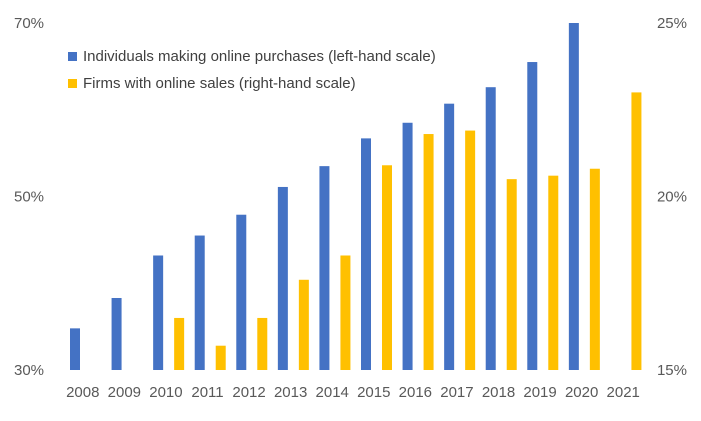 Image resolution: width=701 pixels, height=421 pixels. I want to click on x-axis-tick-label: 2011, so click(207, 392).